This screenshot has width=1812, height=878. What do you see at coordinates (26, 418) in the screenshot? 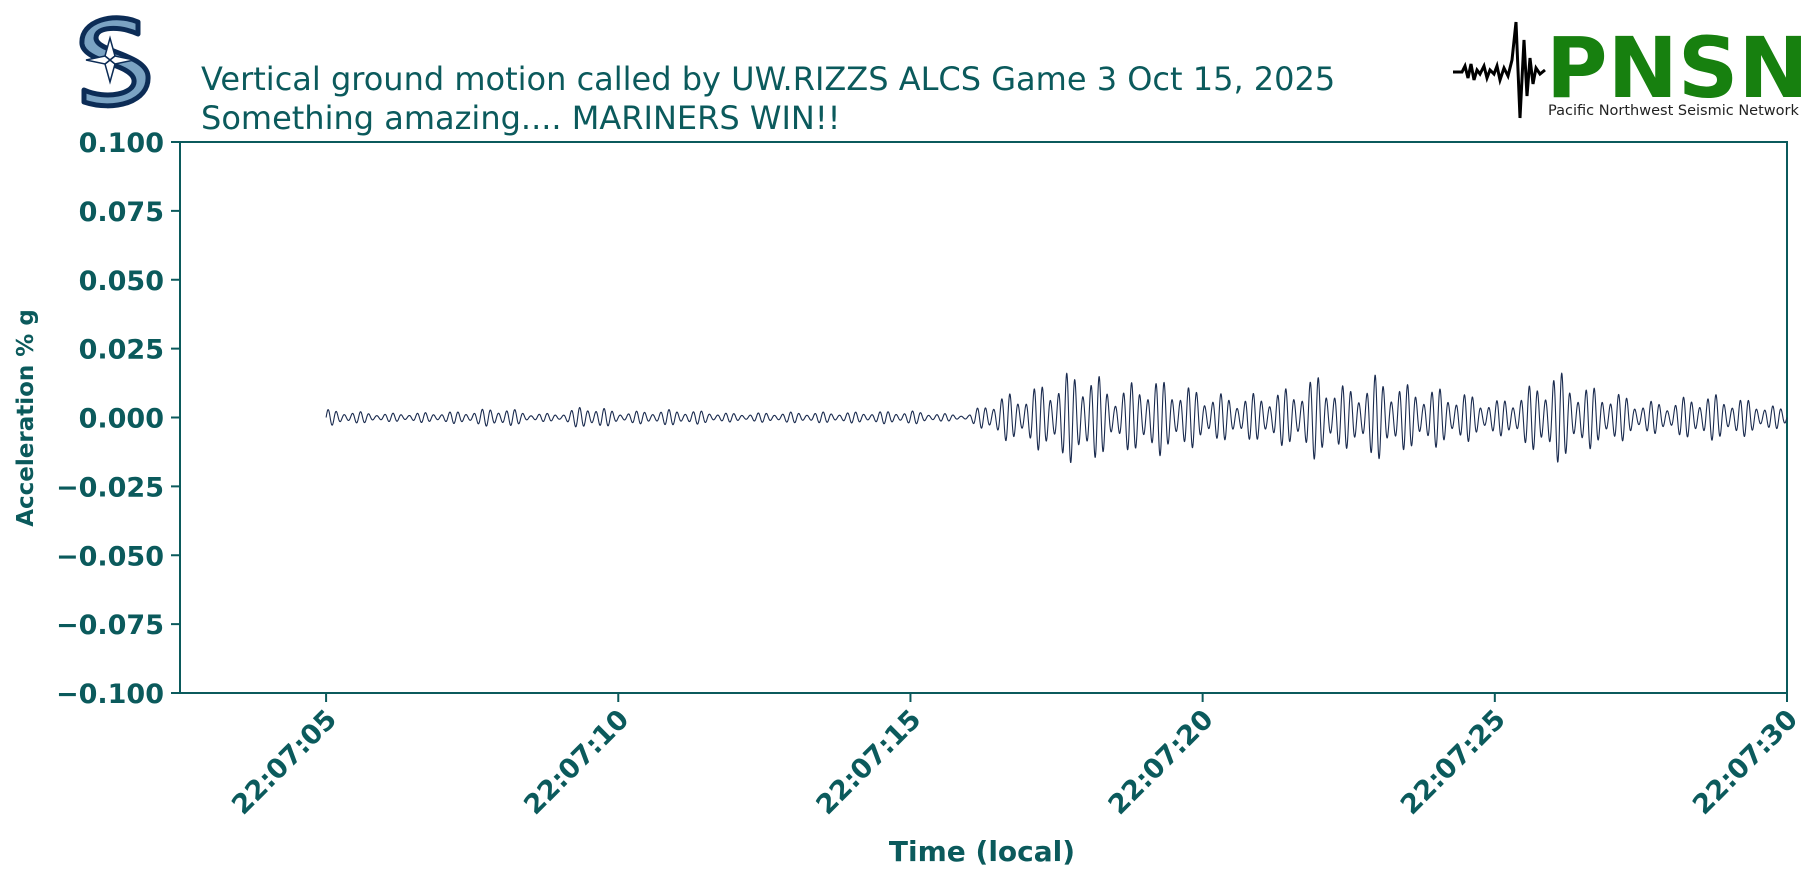
I see `y-axis-label: Acceleration % g` at bounding box center [26, 418].